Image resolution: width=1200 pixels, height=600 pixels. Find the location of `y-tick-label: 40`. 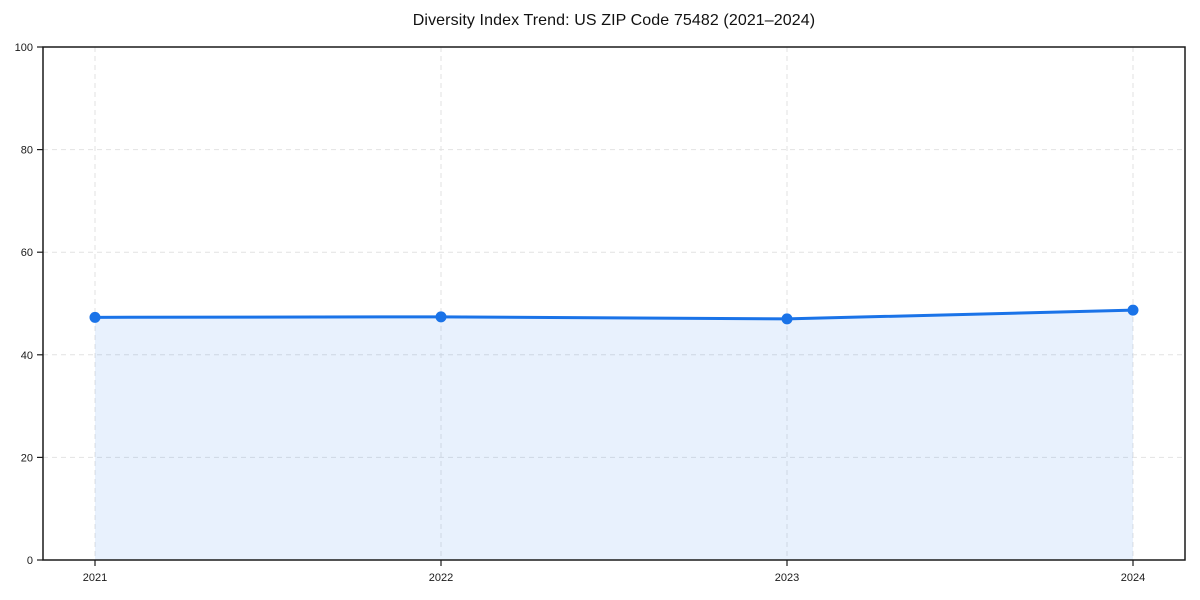

y-tick-label: 40 is located at coordinates (27, 356).